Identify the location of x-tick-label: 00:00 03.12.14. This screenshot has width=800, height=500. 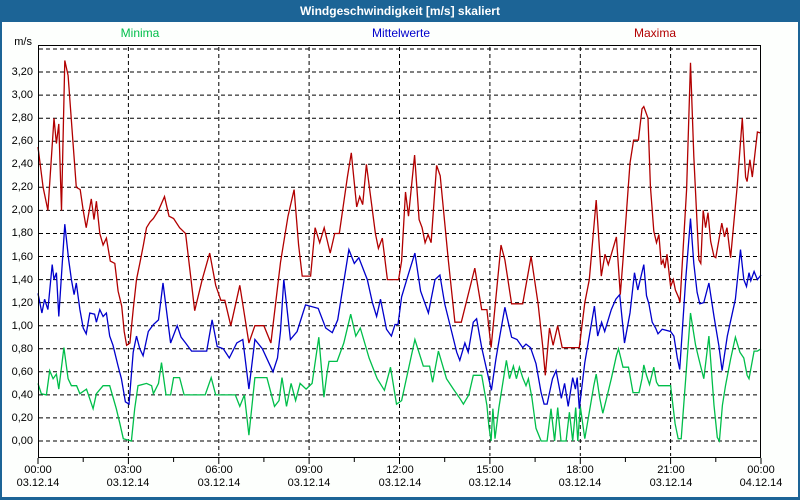
(38, 477).